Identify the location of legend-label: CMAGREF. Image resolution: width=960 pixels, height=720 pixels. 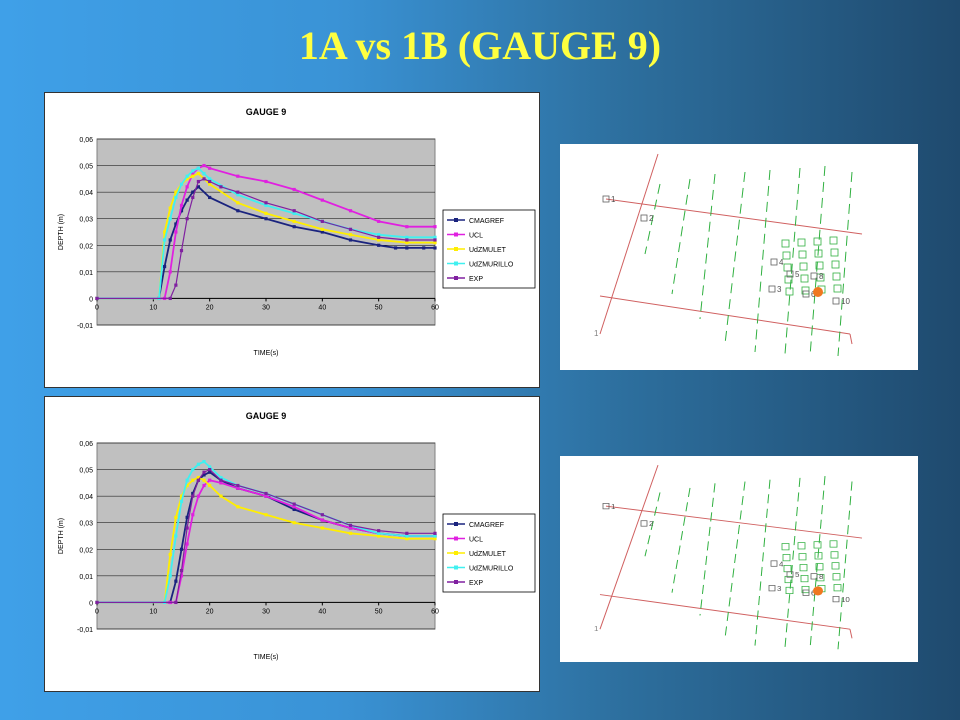
(486, 221).